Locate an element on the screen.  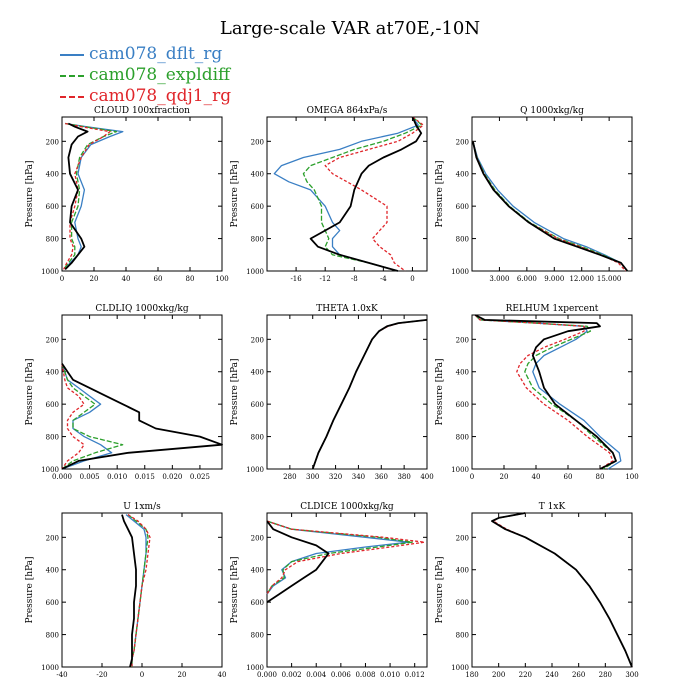
x-tick-label: 9.000 is located at coordinates (554, 279).